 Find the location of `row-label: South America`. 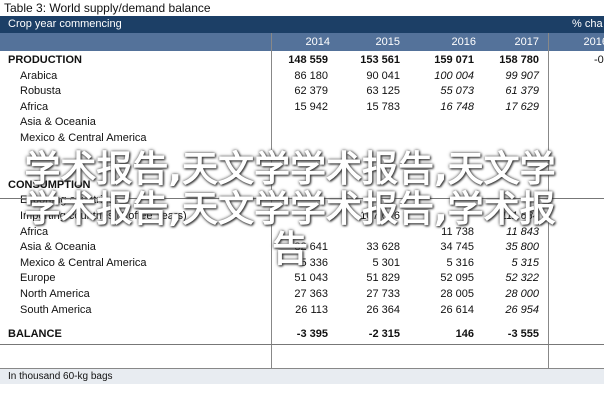

row-label: South America is located at coordinates (56, 309).